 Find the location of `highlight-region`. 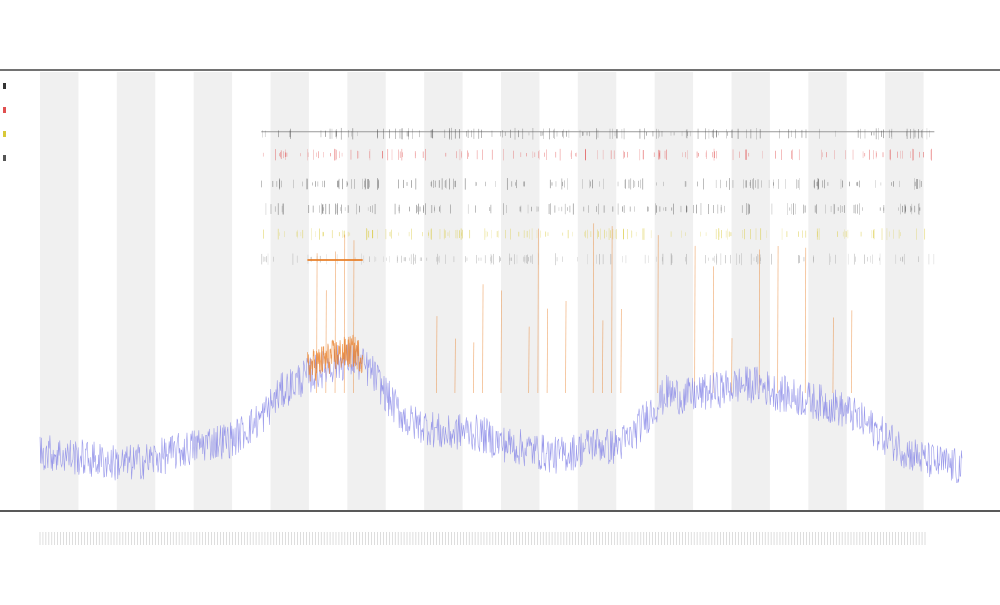

highlight-region is located at coordinates (335, 320).